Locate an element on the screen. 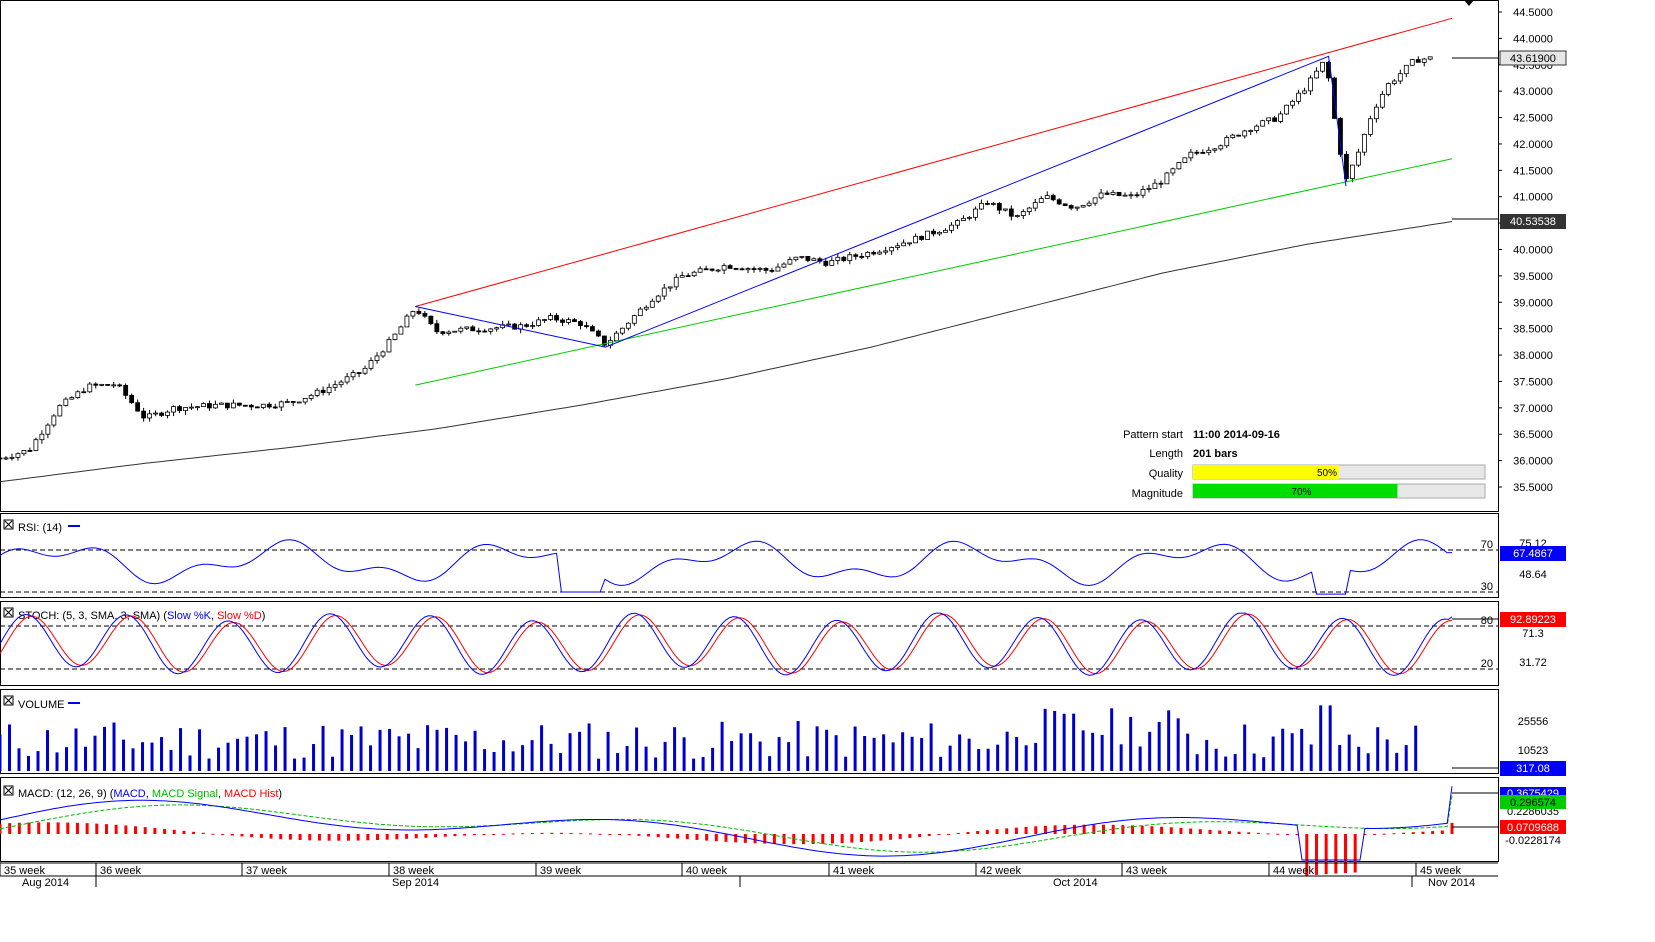  pattern-start-value: 11:00 2014-09-16 is located at coordinates (1236, 435).